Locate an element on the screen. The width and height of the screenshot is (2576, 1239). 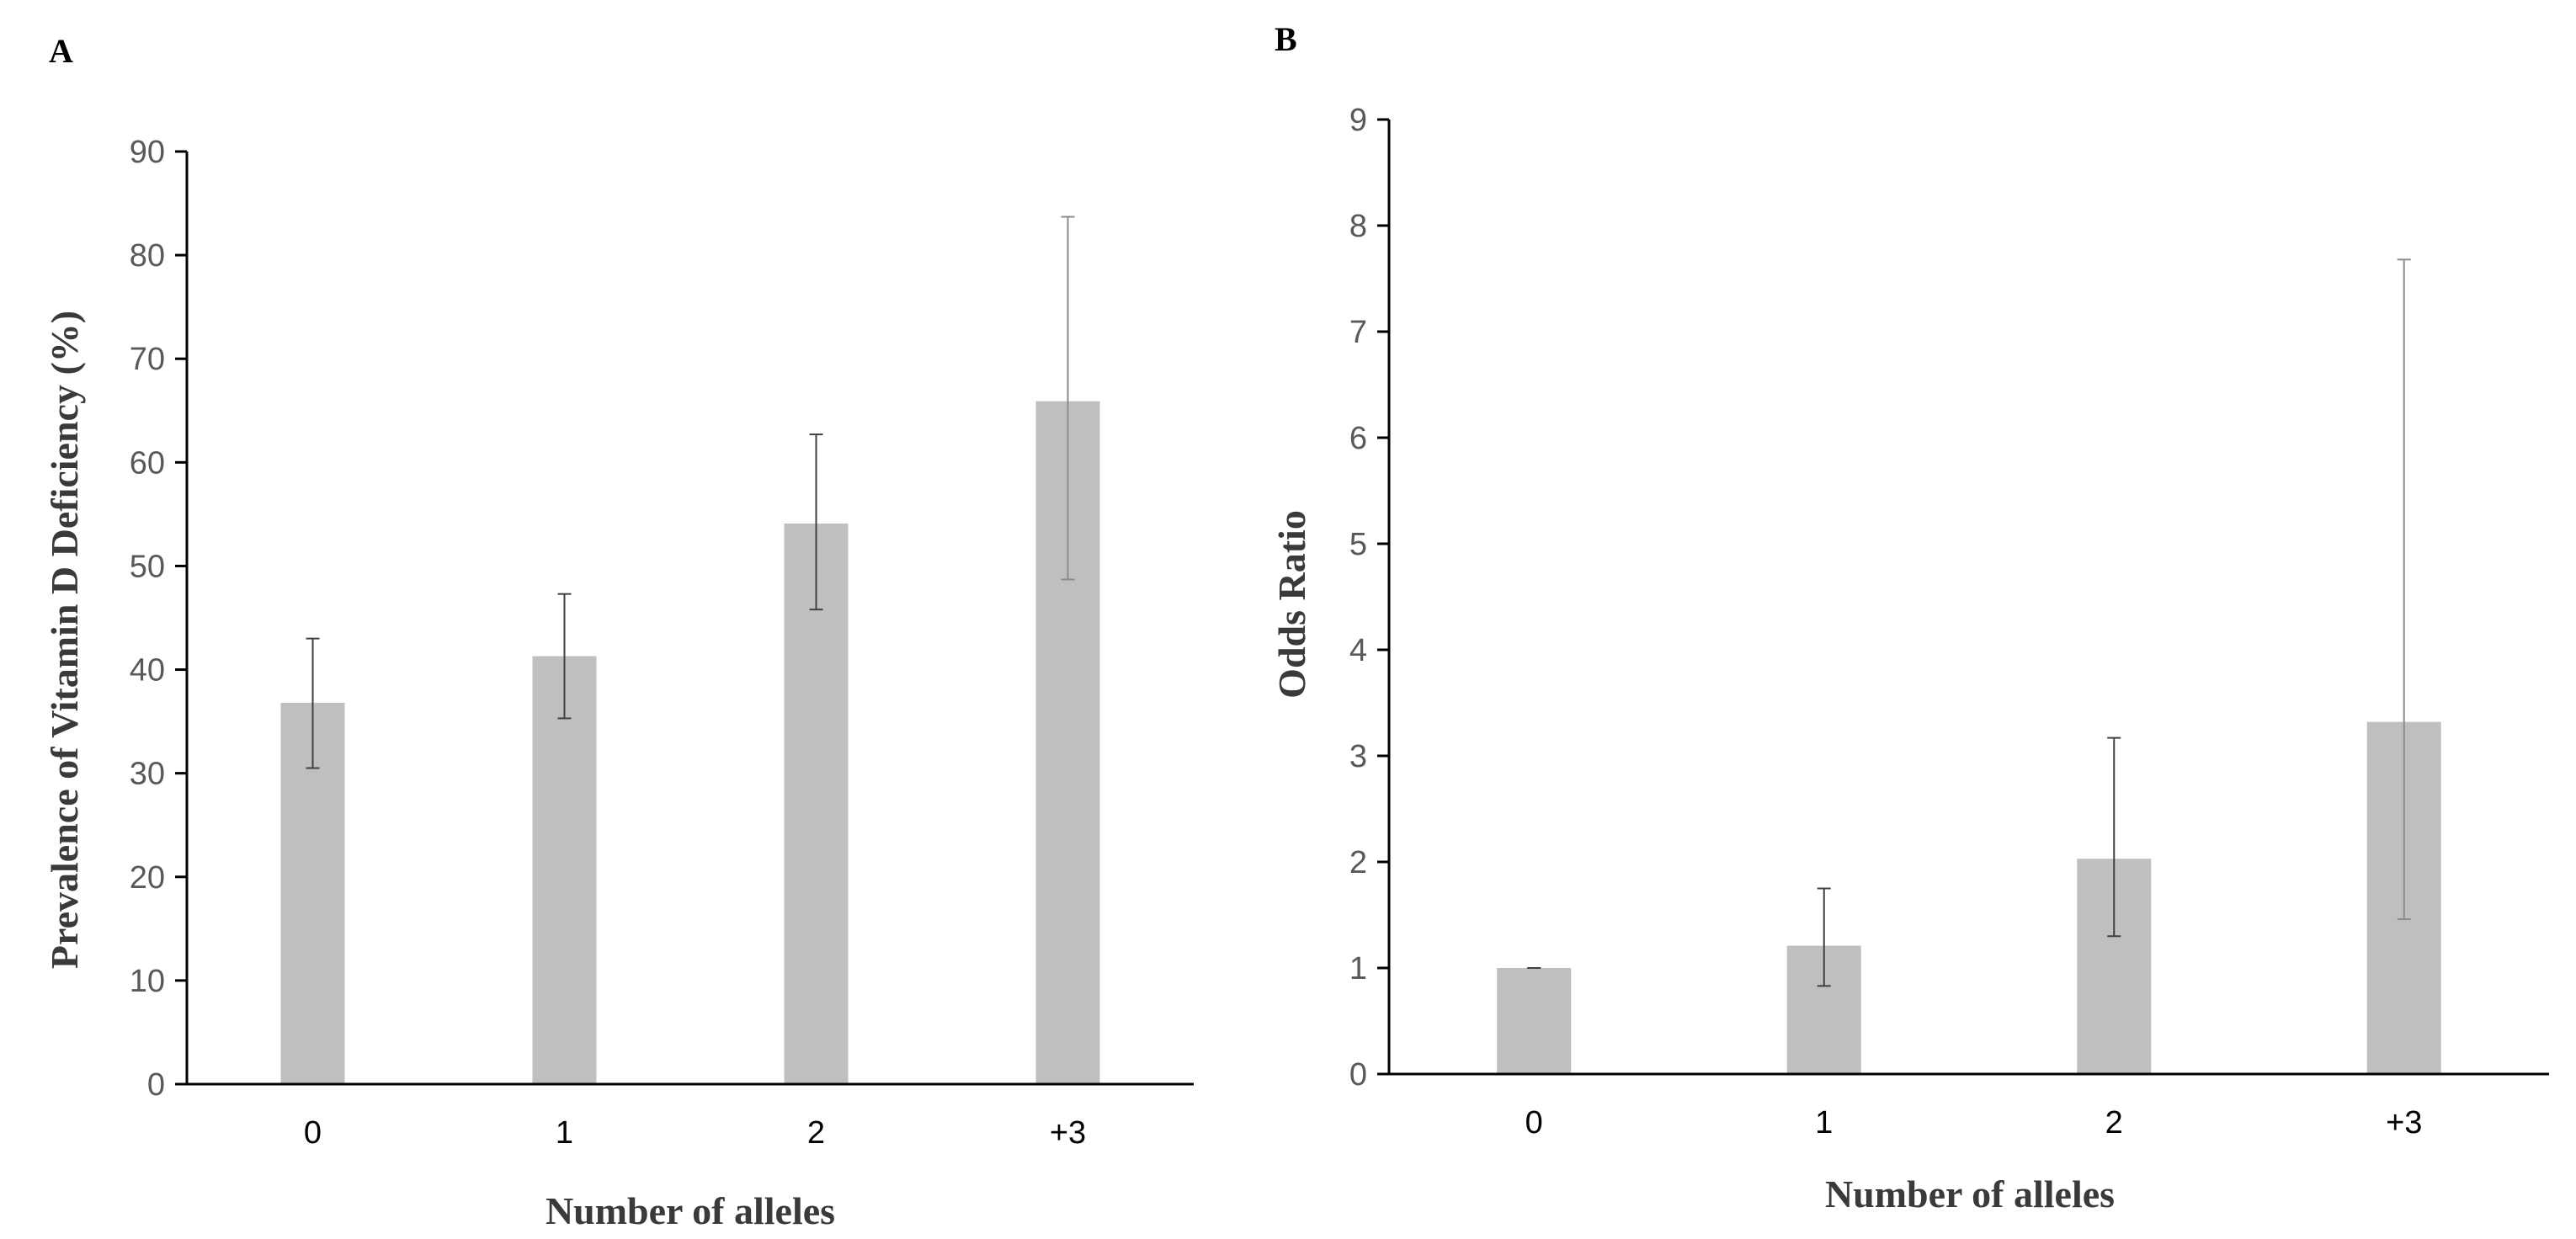
y-axis-title: Prevalence of Vitamin D Deficiency (%) is located at coordinates (65, 640).